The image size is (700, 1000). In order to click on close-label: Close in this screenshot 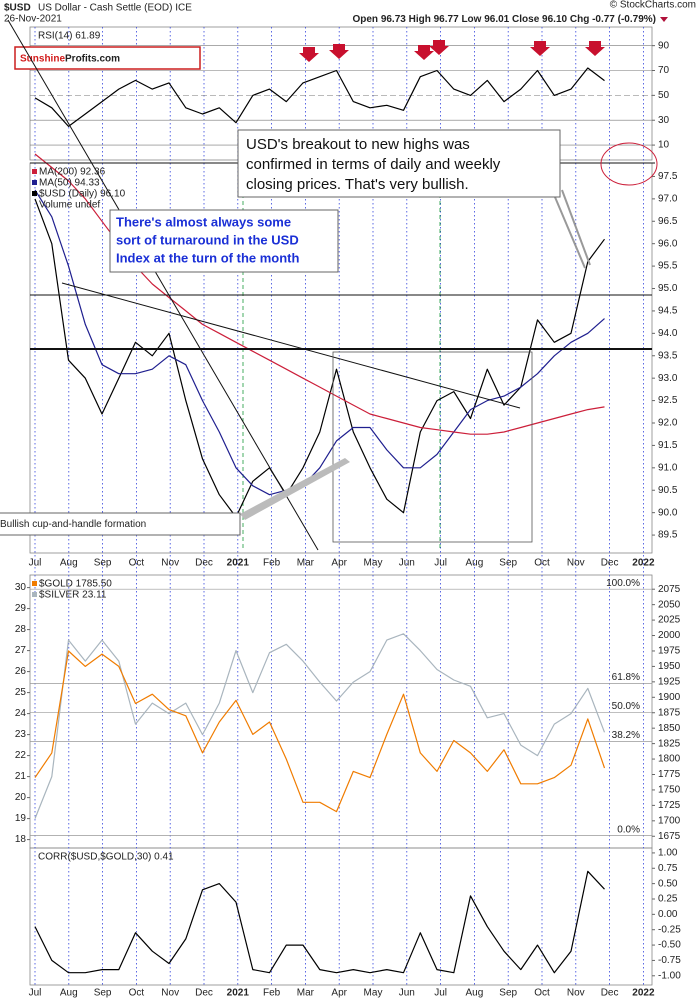, I will do `click(526, 19)`.